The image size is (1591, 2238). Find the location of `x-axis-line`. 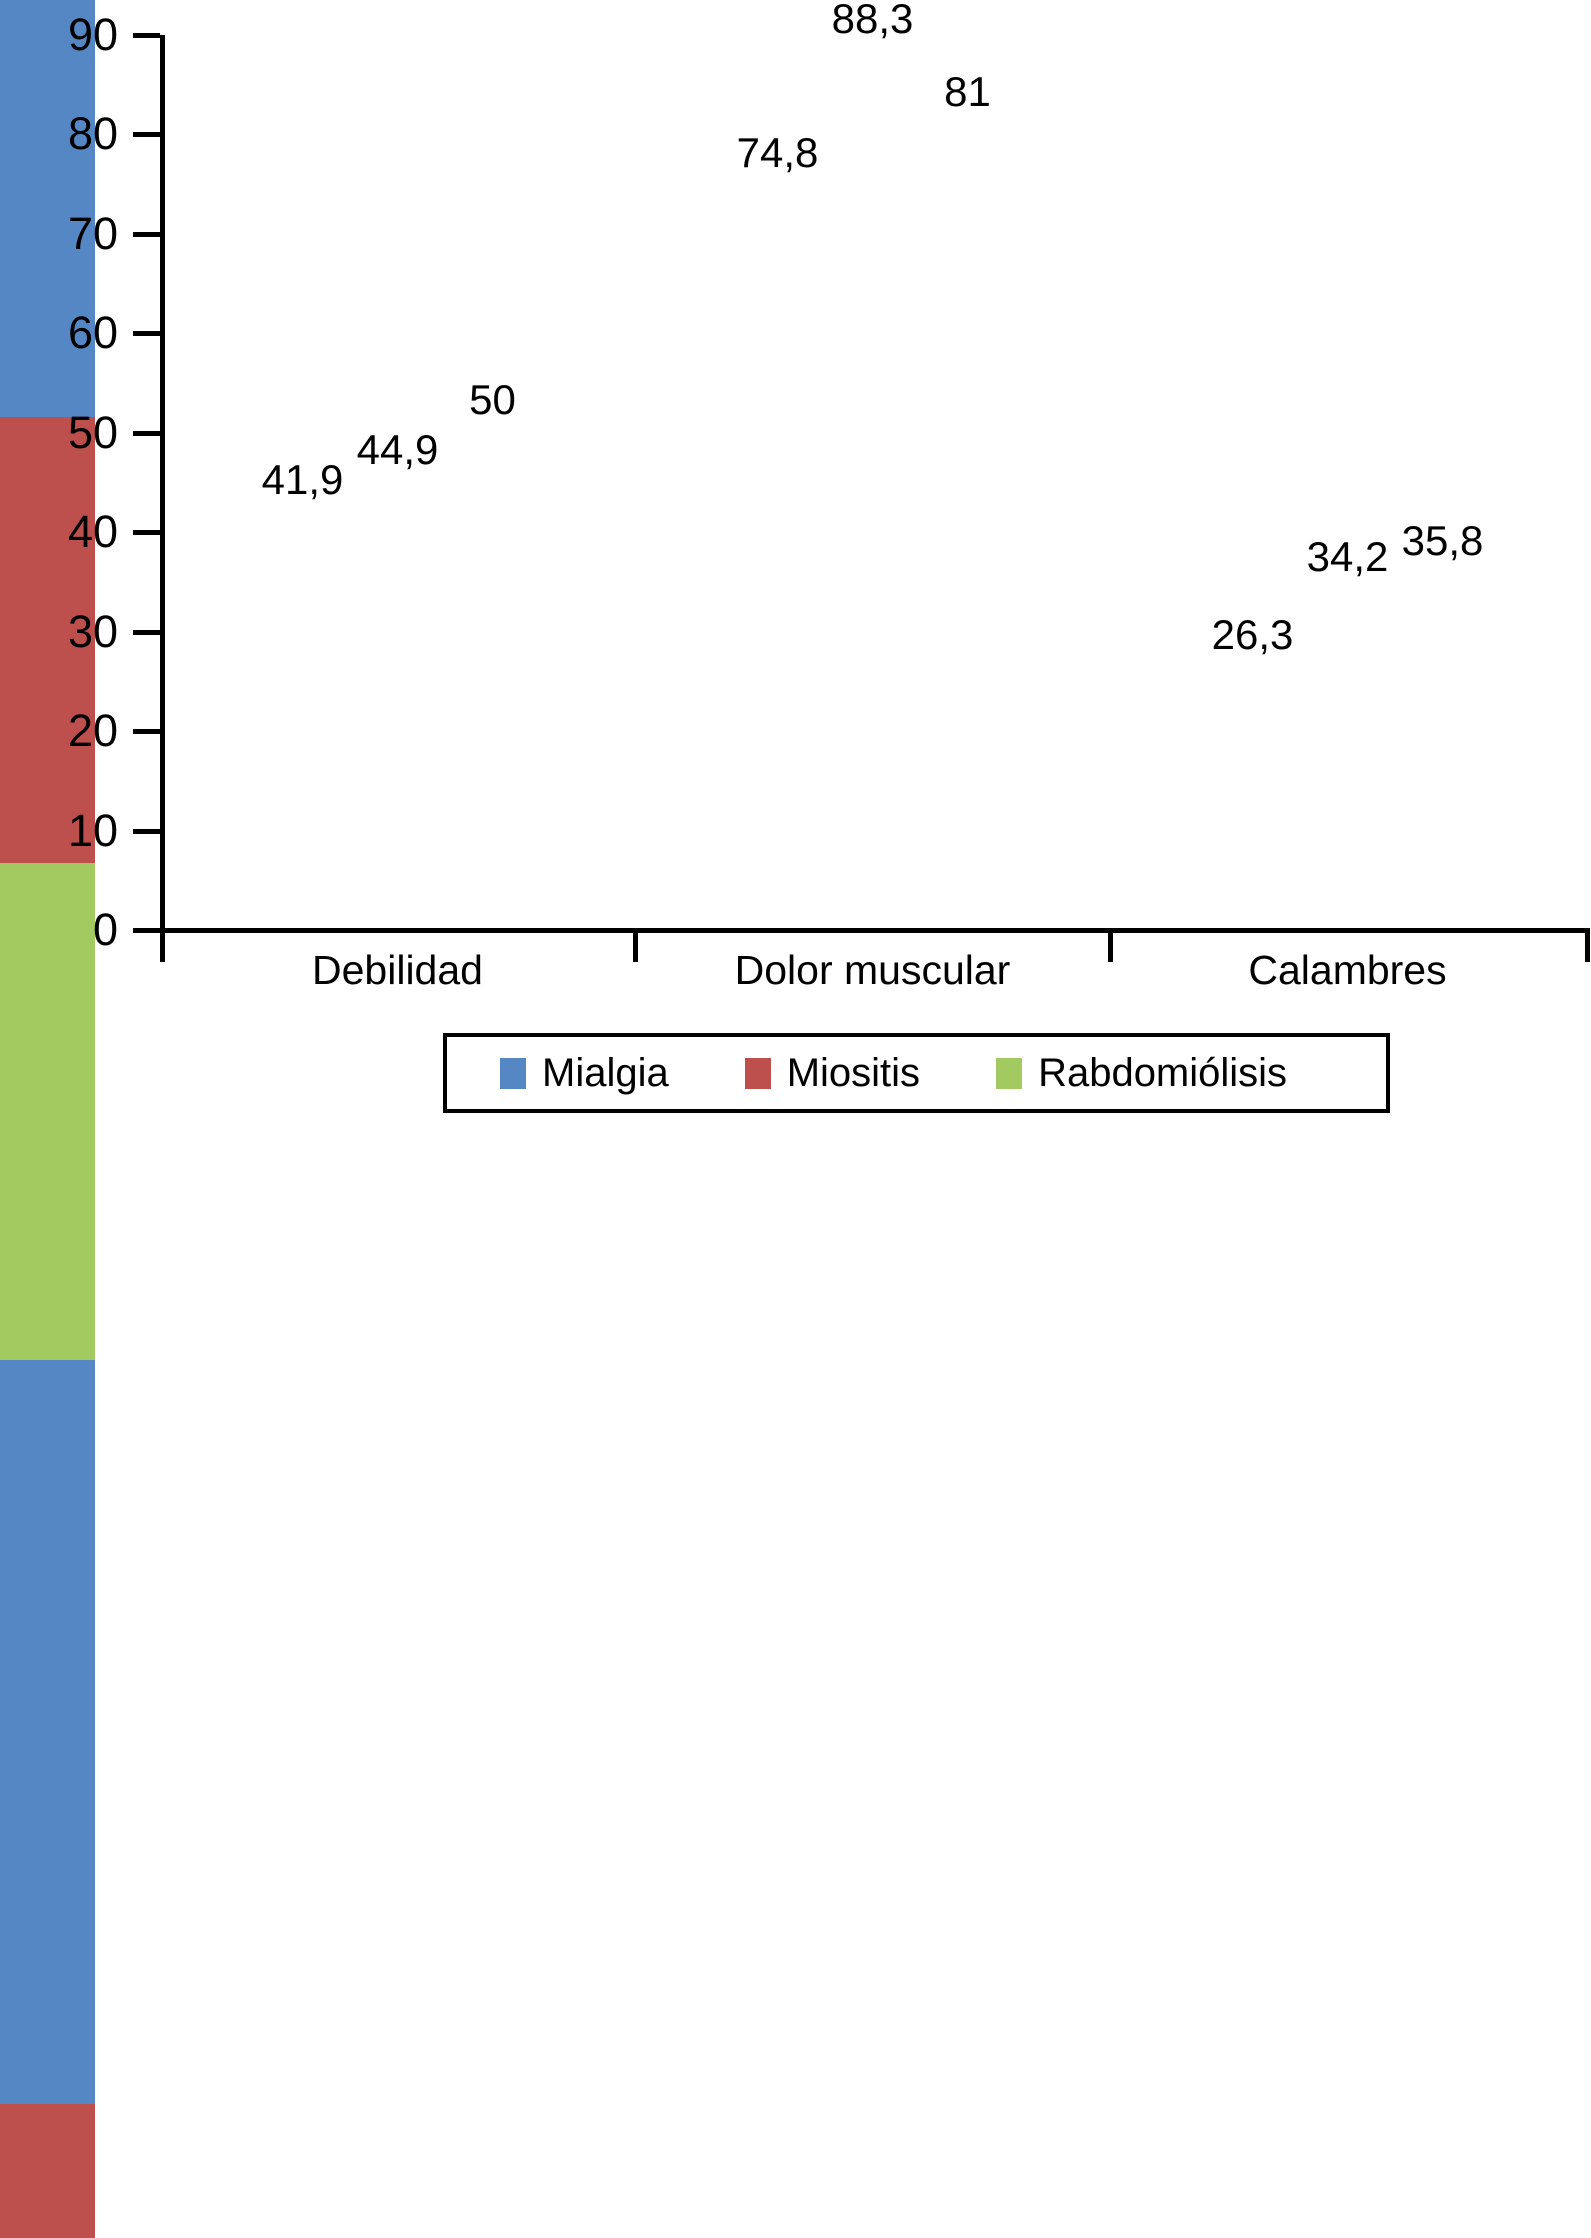

x-axis-line is located at coordinates (875, 930).